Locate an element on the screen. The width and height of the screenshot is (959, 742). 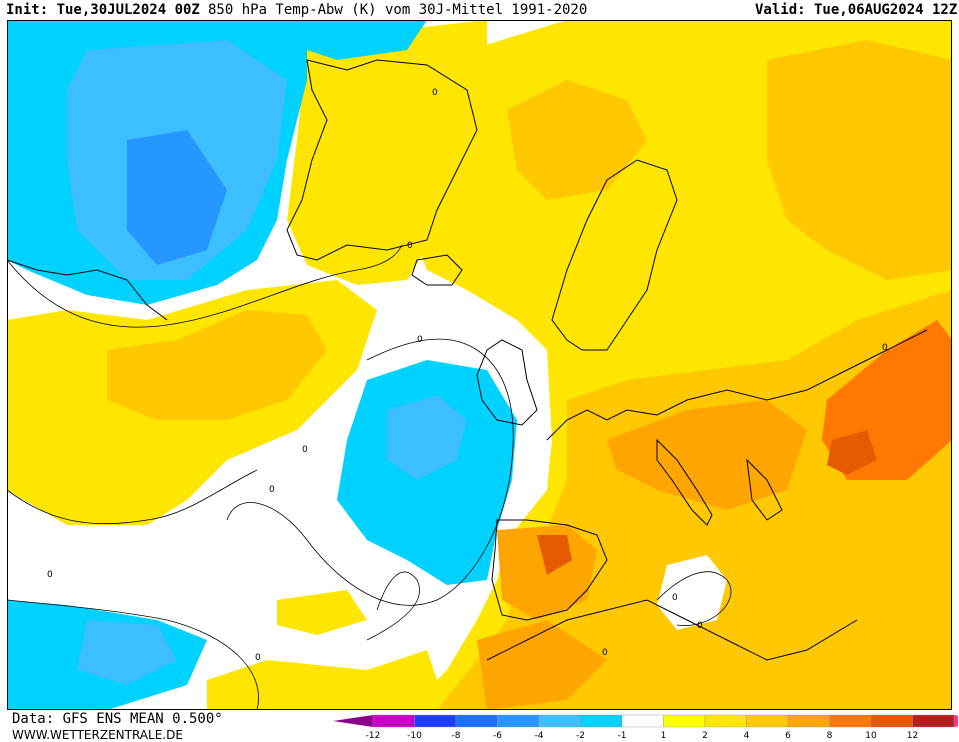
legend-tick-label: 4 is located at coordinates (747, 736).